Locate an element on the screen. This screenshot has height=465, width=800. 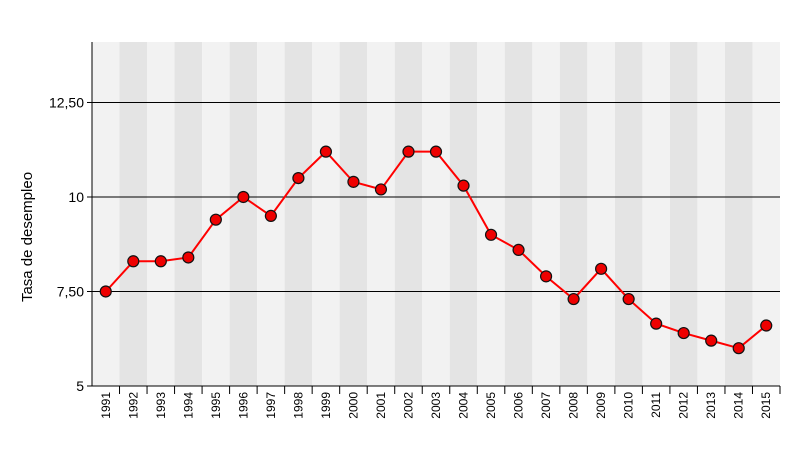
x-tick-label: 1998 is located at coordinates (298, 405).